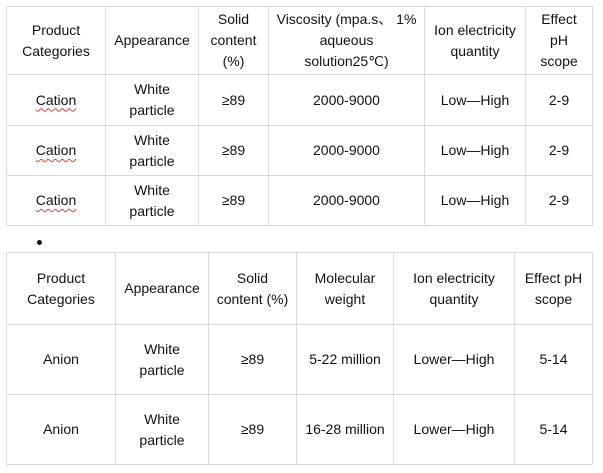 The height and width of the screenshot is (473, 603). I want to click on header-viscosity: Viscosity (mpa.s、 1% aqueous solution25℃), so click(346, 40).